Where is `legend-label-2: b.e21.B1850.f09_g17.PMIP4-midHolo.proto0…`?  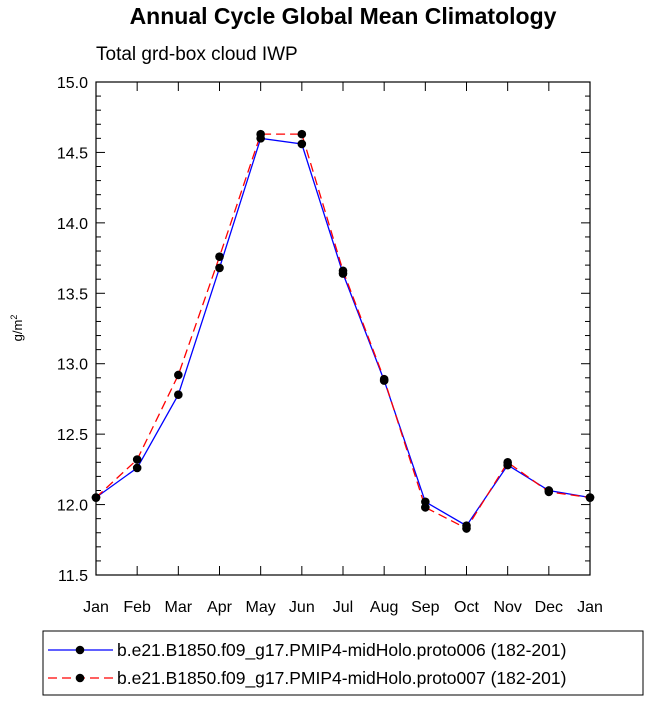
legend-label-2: b.e21.B1850.f09_g17.PMIP4-midHolo.proto0… is located at coordinates (341, 678).